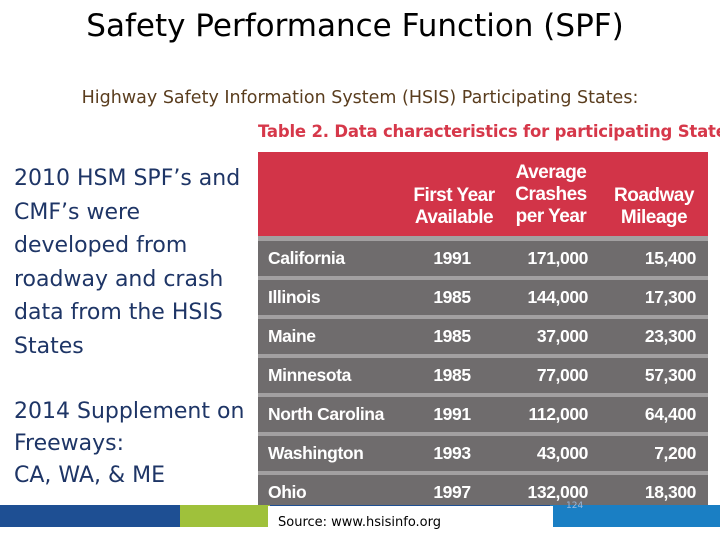 This screenshot has width=720, height=540. Describe the element at coordinates (309, 375) in the screenshot. I see `cell-state: Minnesota` at that location.